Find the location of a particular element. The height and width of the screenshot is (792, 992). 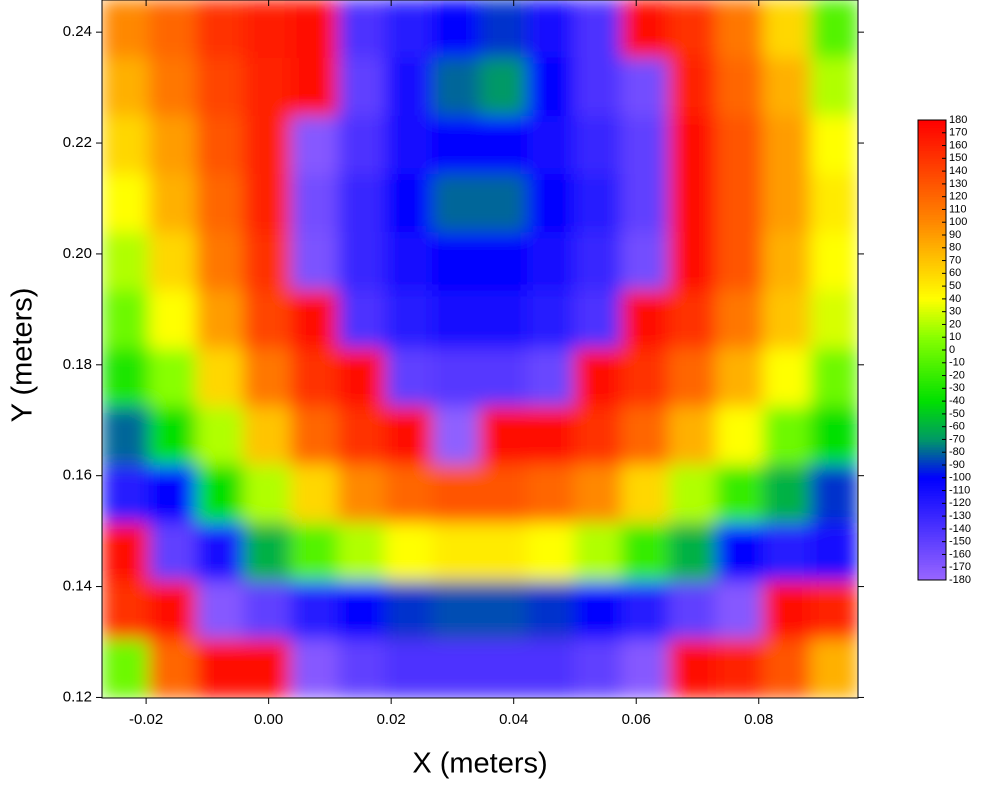

colorbar-tick-label: -80 is located at coordinates (957, 452).